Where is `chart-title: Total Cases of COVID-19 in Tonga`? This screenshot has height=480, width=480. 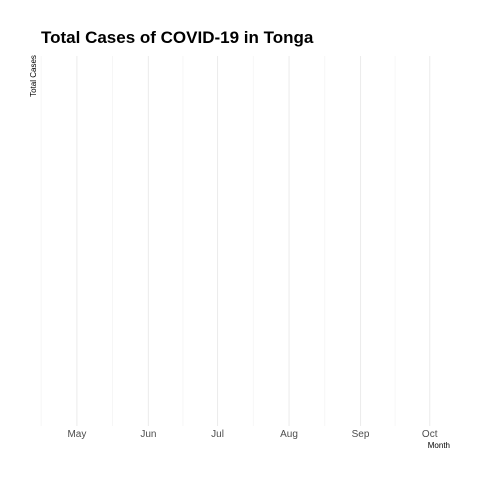 chart-title: Total Cases of COVID-19 in Tonga is located at coordinates (177, 37).